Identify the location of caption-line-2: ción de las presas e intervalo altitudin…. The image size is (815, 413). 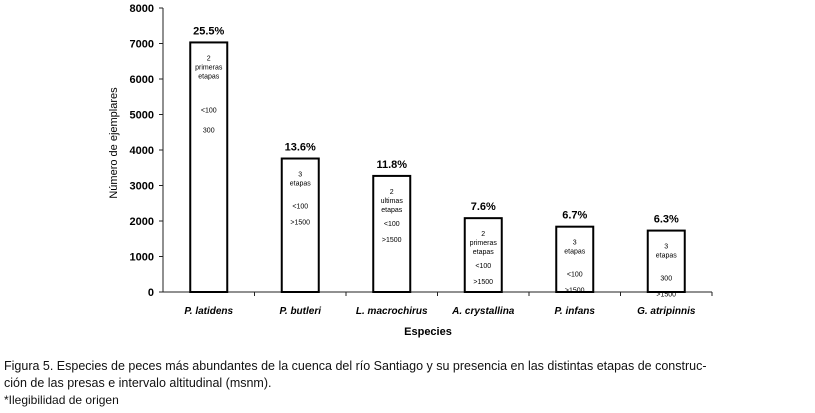
(138, 383).